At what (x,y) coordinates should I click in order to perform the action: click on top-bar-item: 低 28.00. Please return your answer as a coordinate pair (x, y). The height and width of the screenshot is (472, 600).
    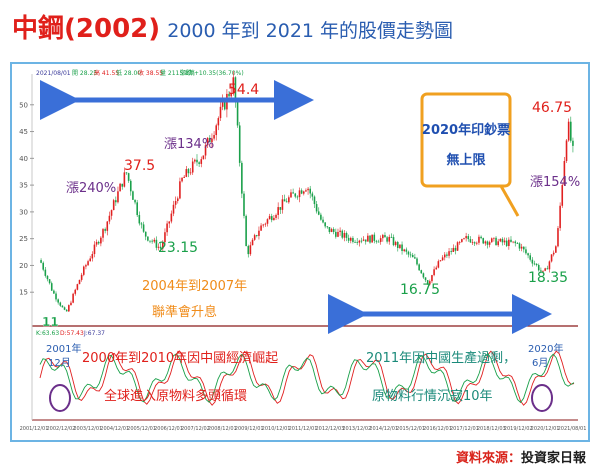
    Looking at the image, I should click on (128, 73).